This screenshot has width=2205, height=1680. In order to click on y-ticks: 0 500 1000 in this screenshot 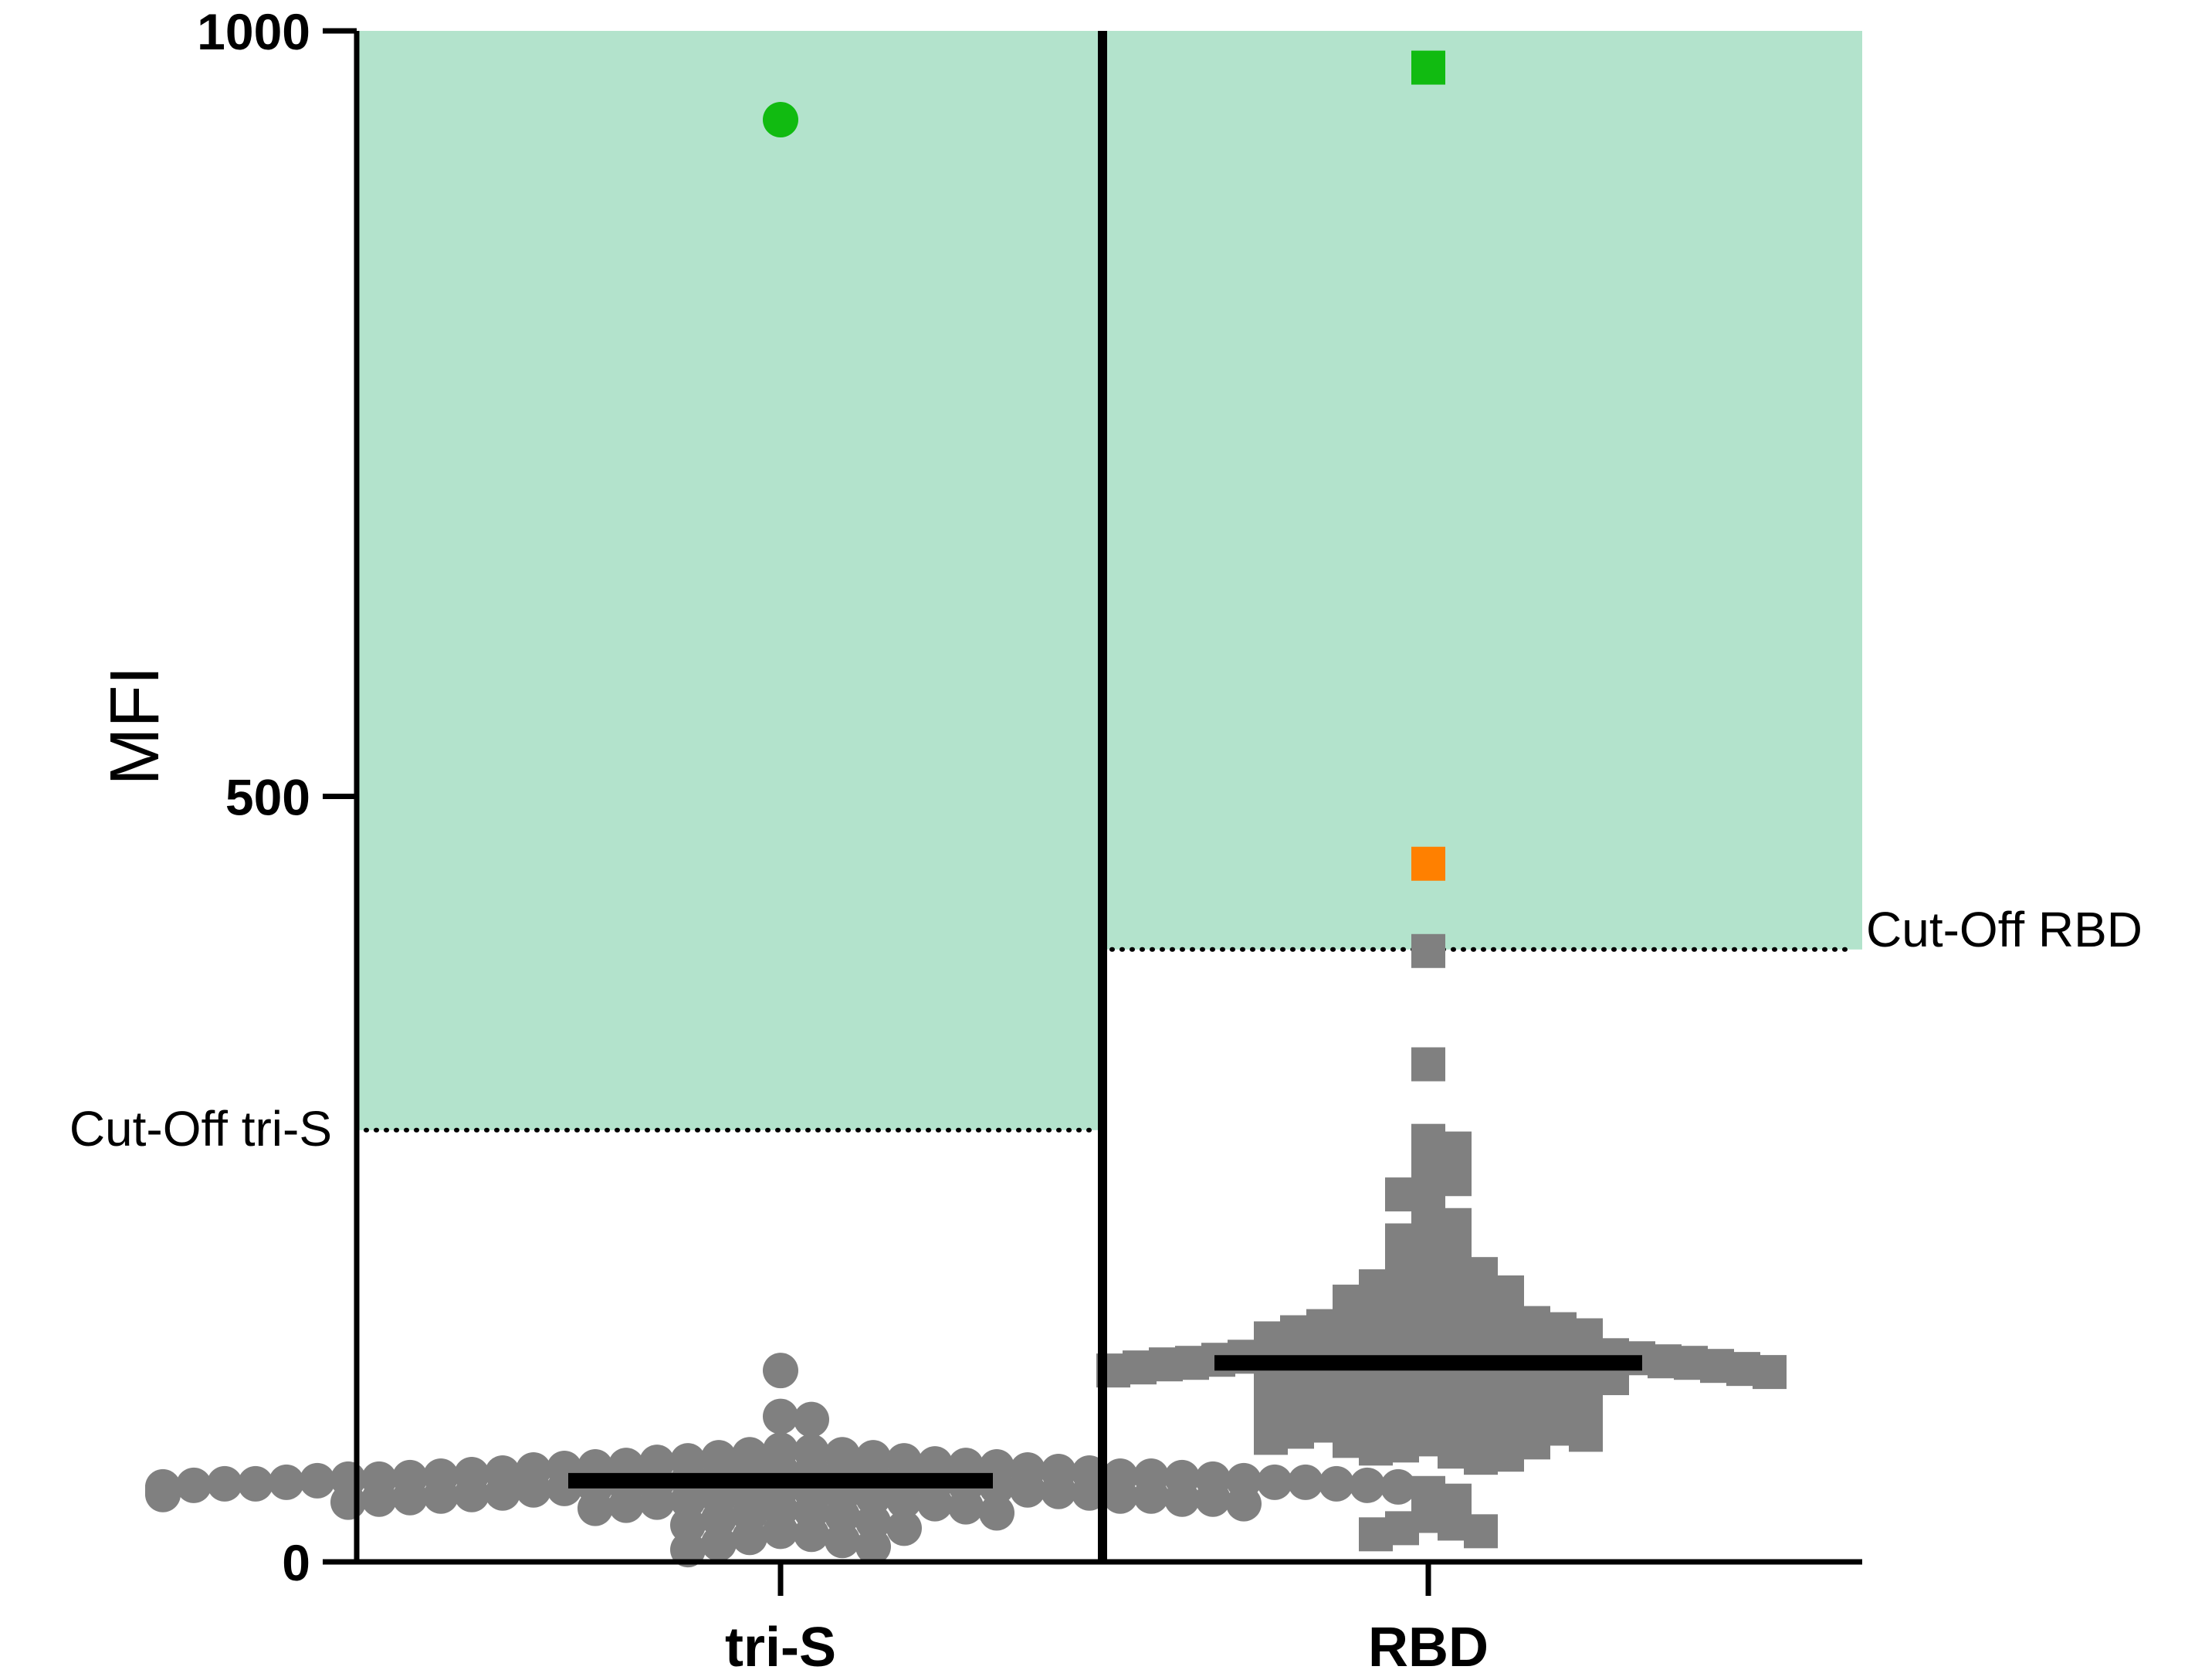, I will do `click(277, 797)`.